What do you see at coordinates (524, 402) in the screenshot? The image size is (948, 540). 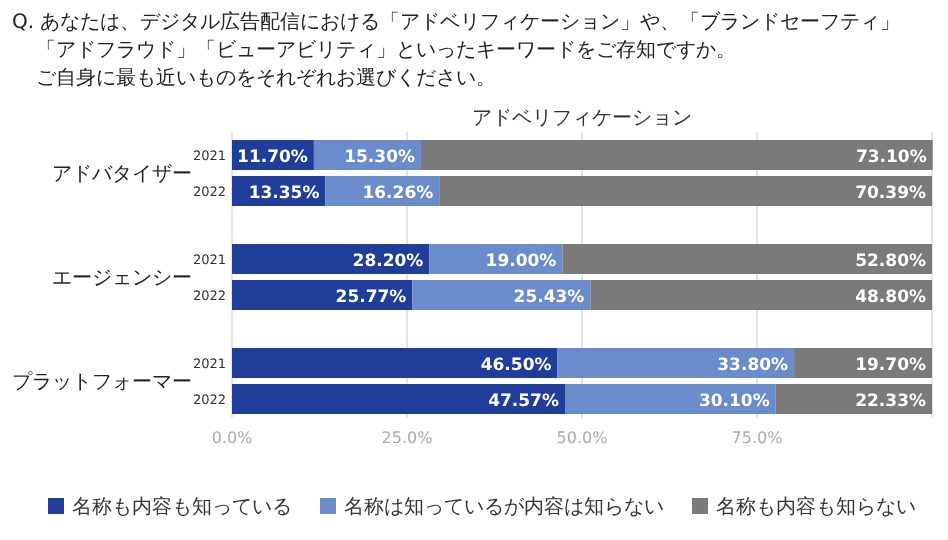 I see `data-label: 47.57%` at bounding box center [524, 402].